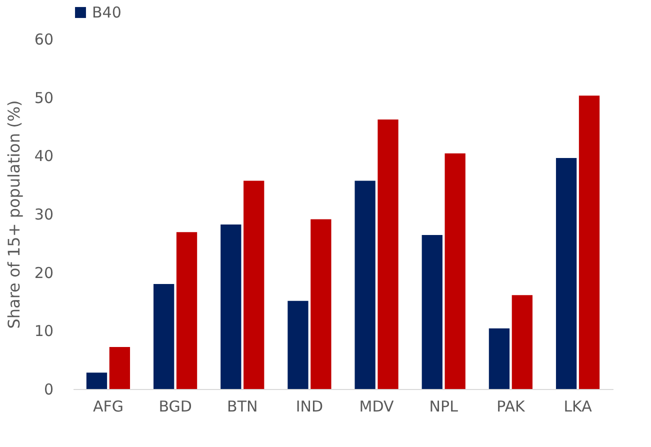  I want to click on y-tick-label: 0, so click(49, 389).